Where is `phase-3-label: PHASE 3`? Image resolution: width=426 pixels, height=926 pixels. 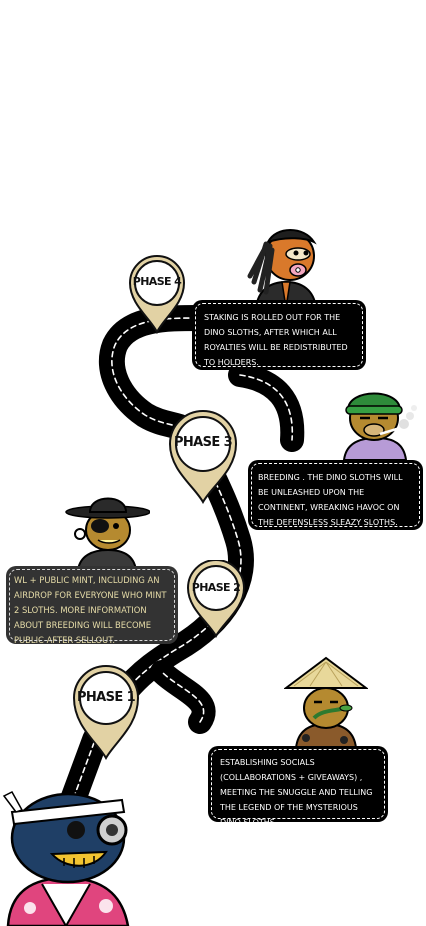
phase-3-label: PHASE 3 is located at coordinates (203, 442).